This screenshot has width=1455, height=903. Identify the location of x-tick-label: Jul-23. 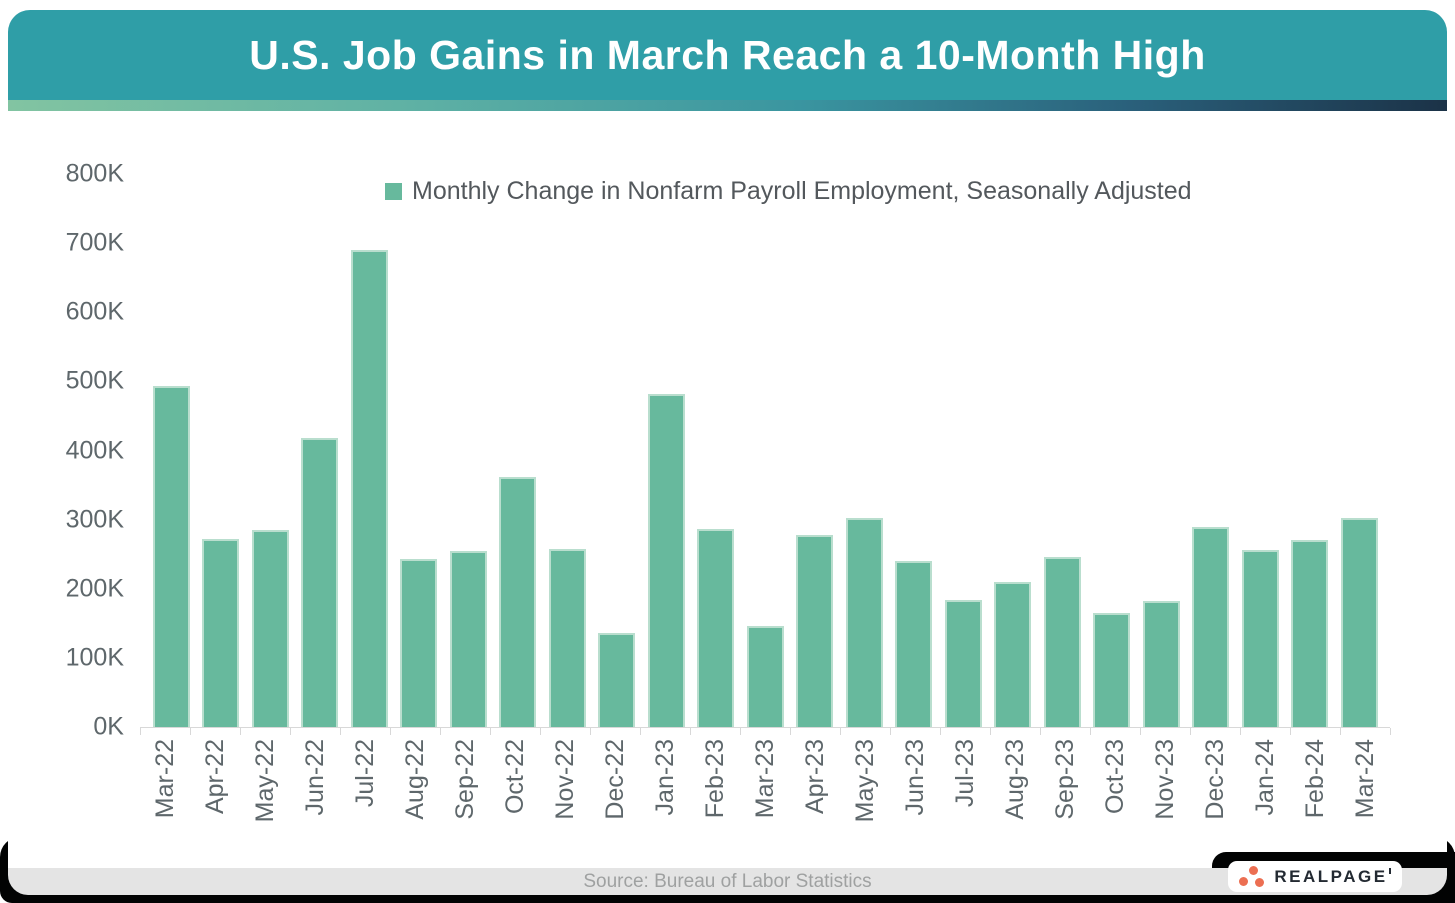
(964, 773).